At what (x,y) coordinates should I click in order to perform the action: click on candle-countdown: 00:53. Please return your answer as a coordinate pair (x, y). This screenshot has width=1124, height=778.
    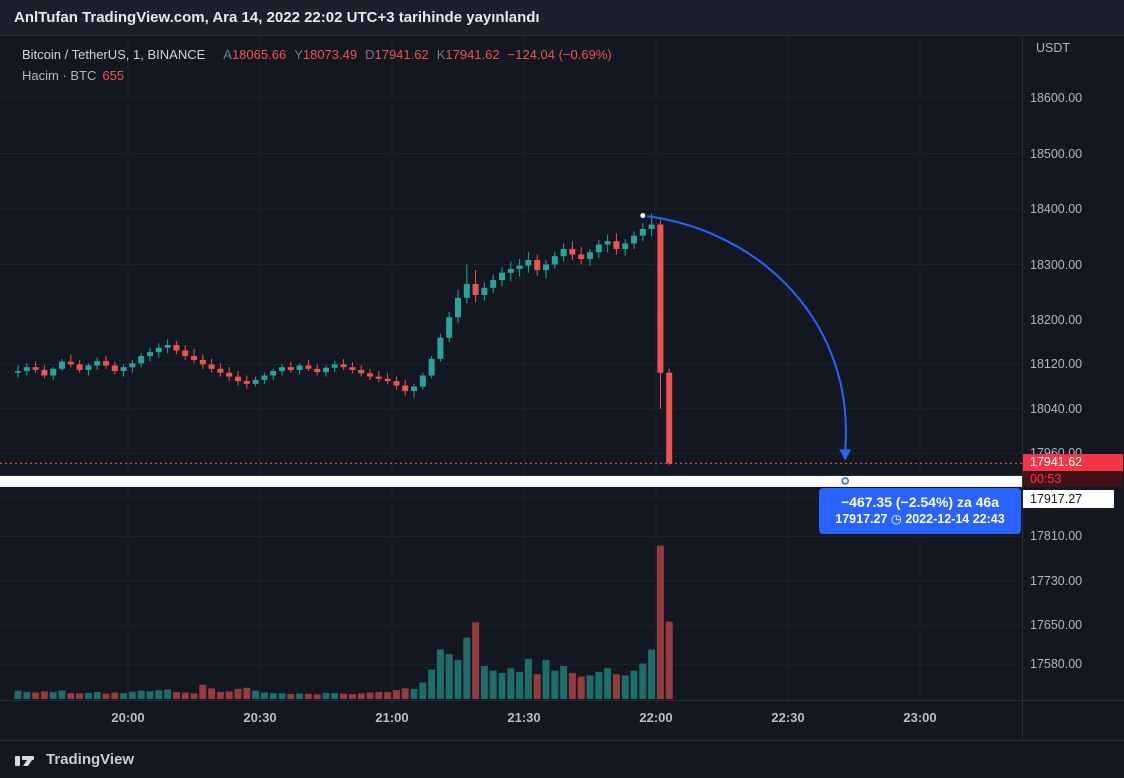
    Looking at the image, I should click on (1073, 479).